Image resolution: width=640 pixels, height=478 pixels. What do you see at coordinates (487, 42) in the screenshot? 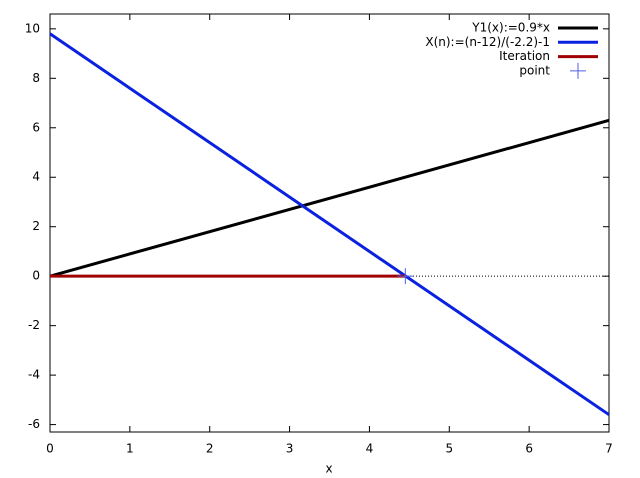
I see `legend-label: X(n):=(n-12)/(-2.2)-1` at bounding box center [487, 42].